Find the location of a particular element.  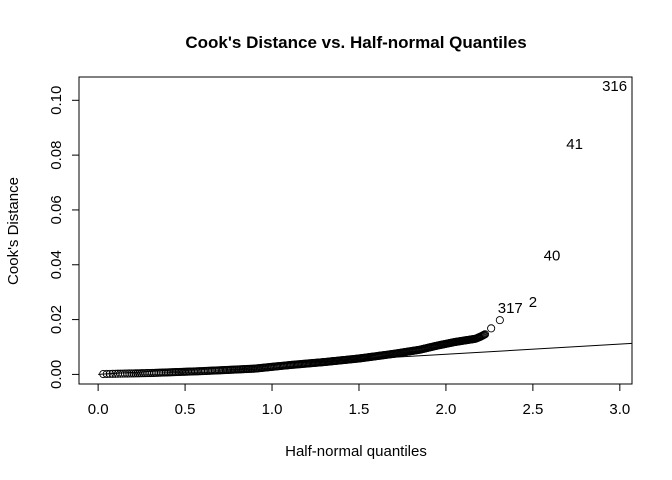

x-tick-label: 0.5 is located at coordinates (185, 409).